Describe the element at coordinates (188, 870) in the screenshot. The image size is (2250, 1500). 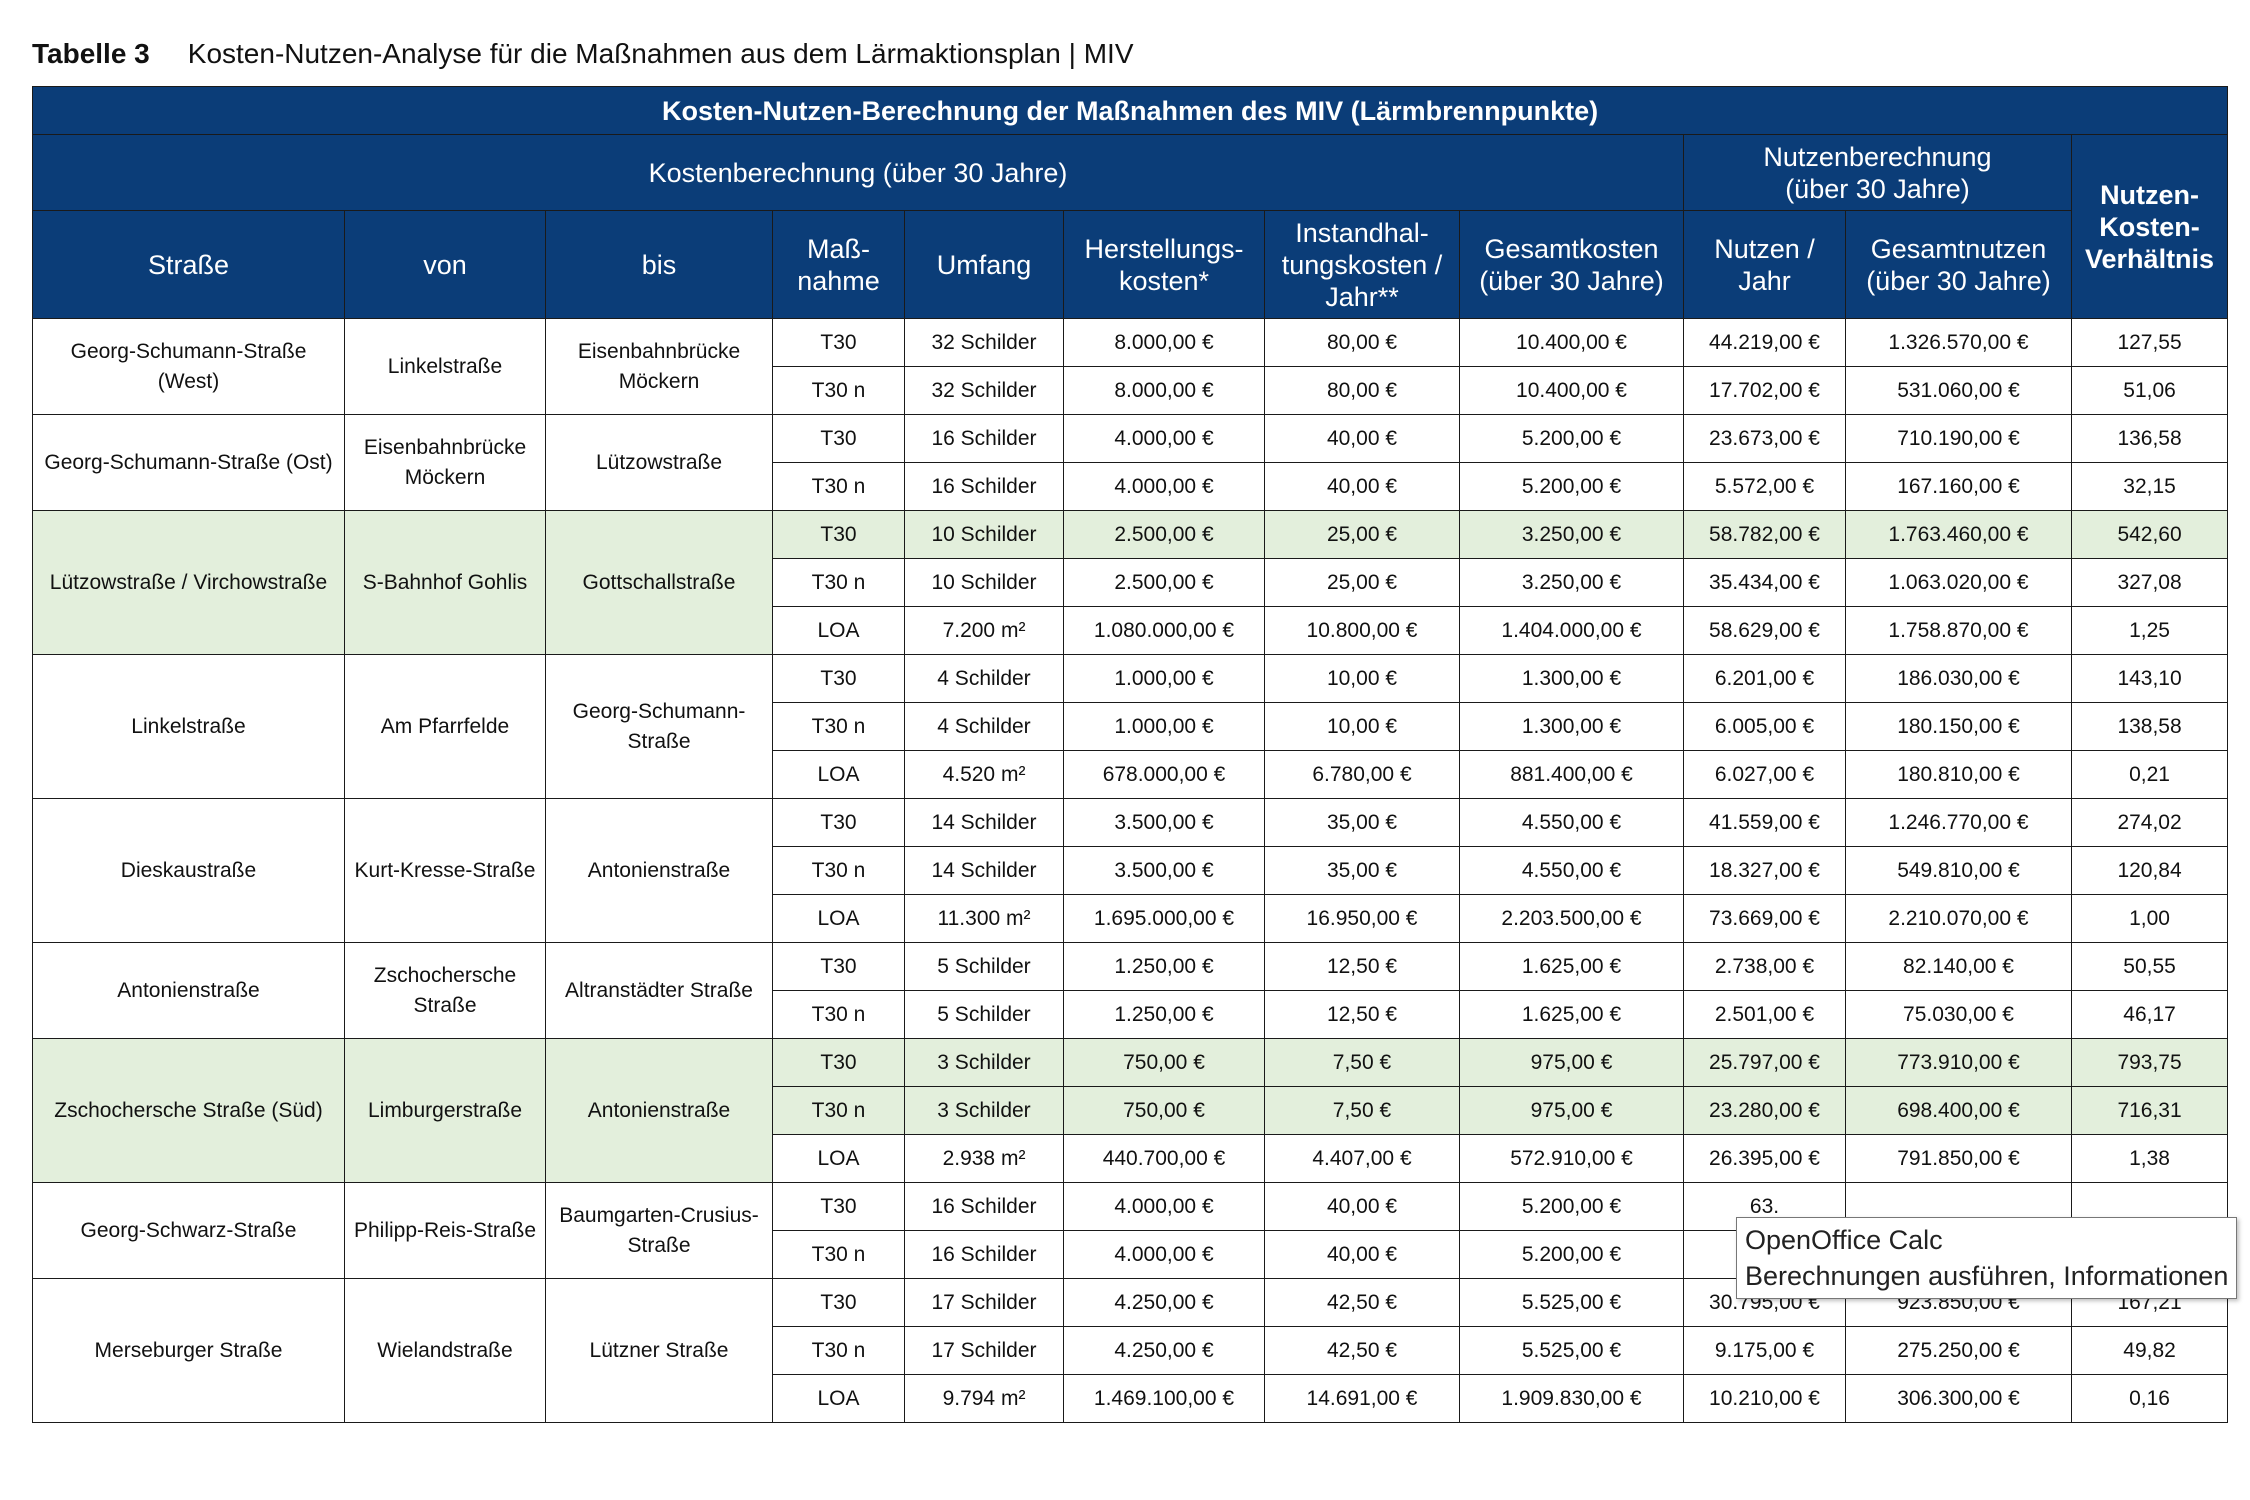
I see `strasse-cell: Dieskaustraße` at that location.